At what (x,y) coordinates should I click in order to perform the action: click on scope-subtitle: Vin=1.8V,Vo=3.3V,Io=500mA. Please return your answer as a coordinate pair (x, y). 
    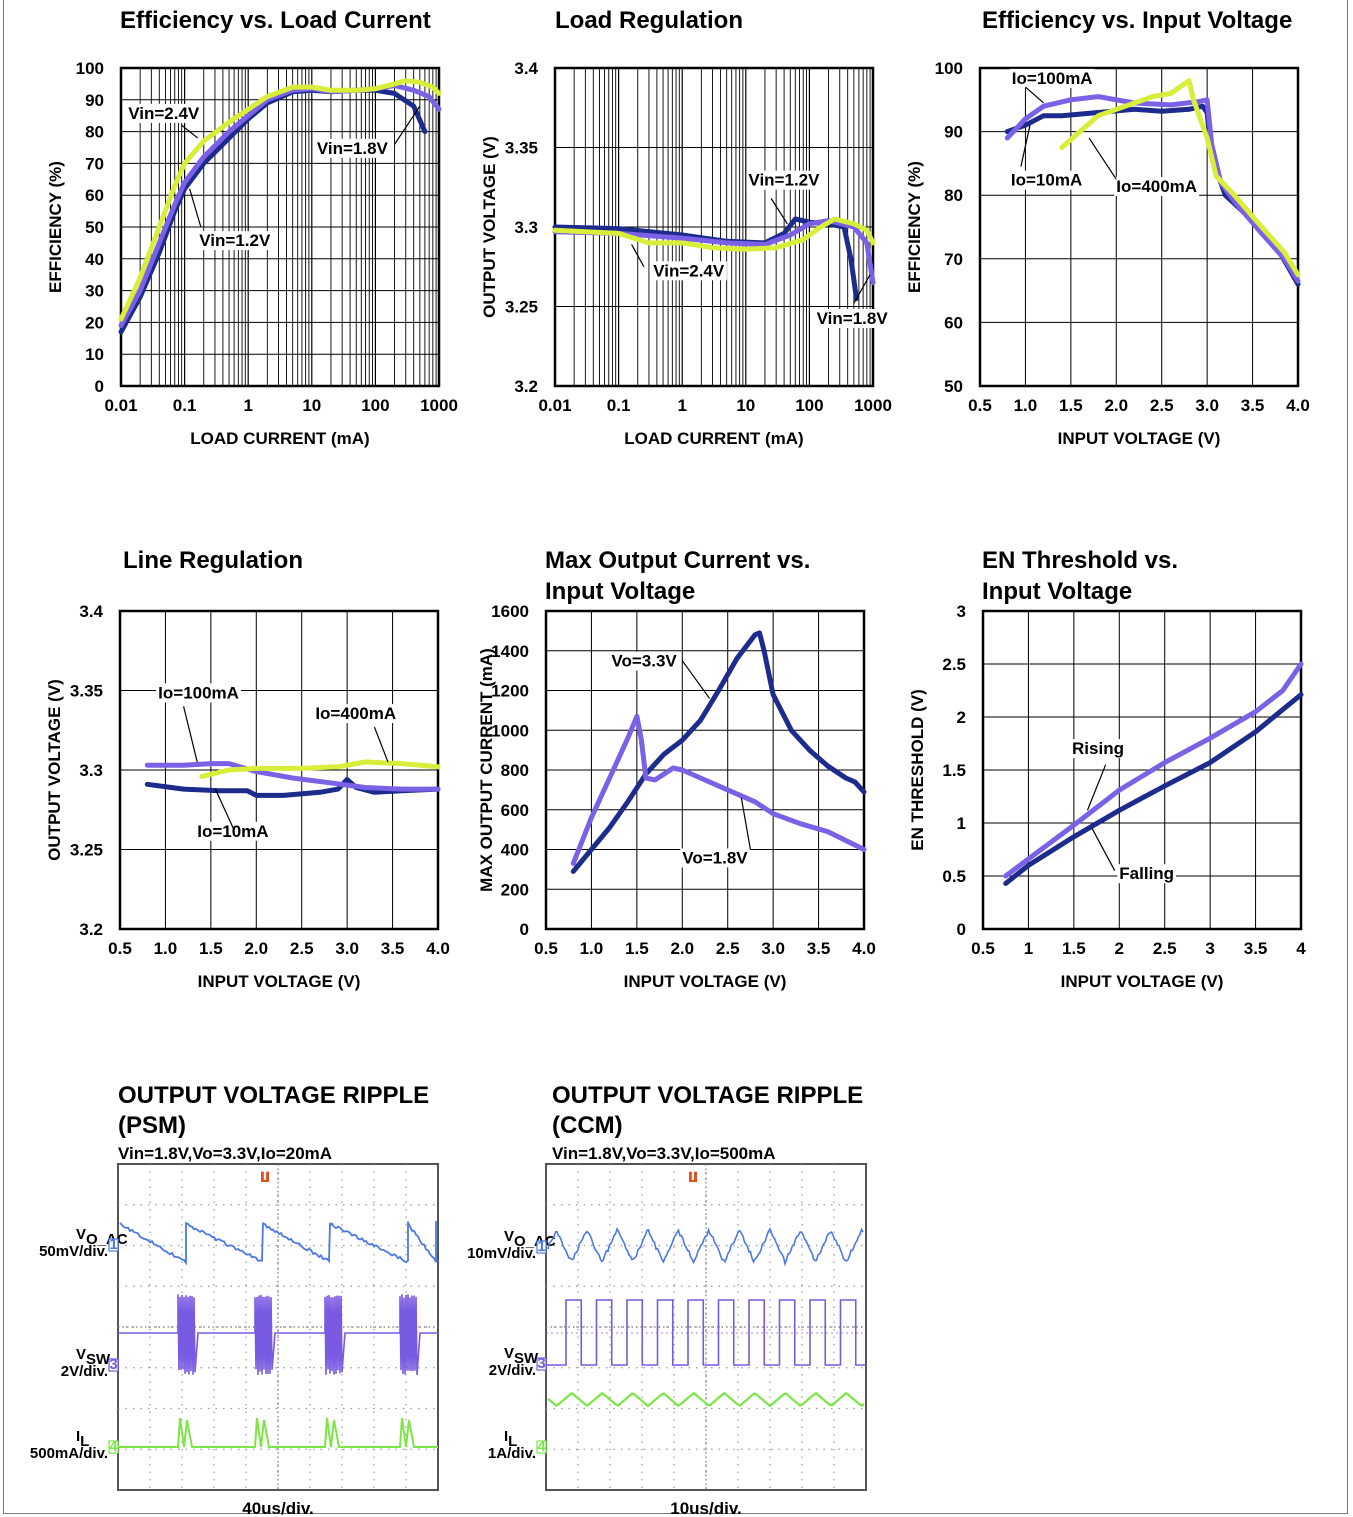
    Looking at the image, I should click on (664, 1153).